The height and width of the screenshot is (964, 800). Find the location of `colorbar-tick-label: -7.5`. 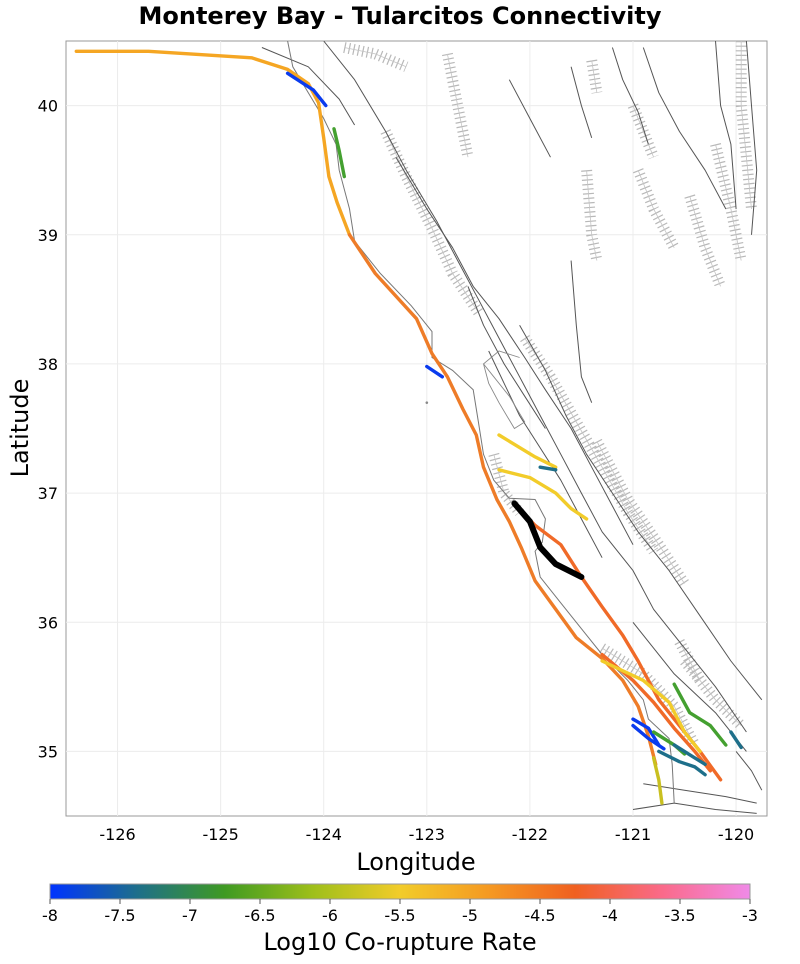

colorbar-tick-label: -7.5 is located at coordinates (119, 915).